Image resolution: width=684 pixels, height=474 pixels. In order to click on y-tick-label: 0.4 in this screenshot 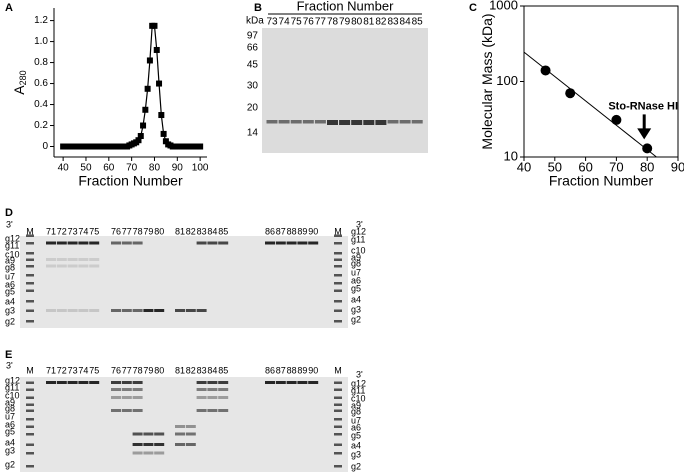, I will do `click(41, 104)`.